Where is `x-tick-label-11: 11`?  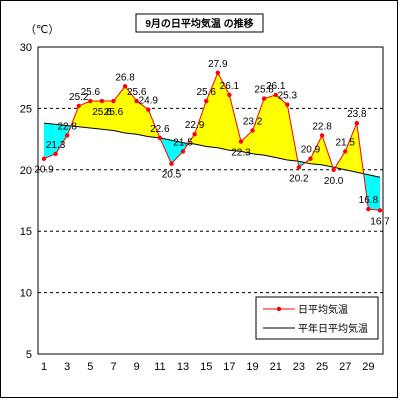 x-tick-label-11: 11 is located at coordinates (159, 367).